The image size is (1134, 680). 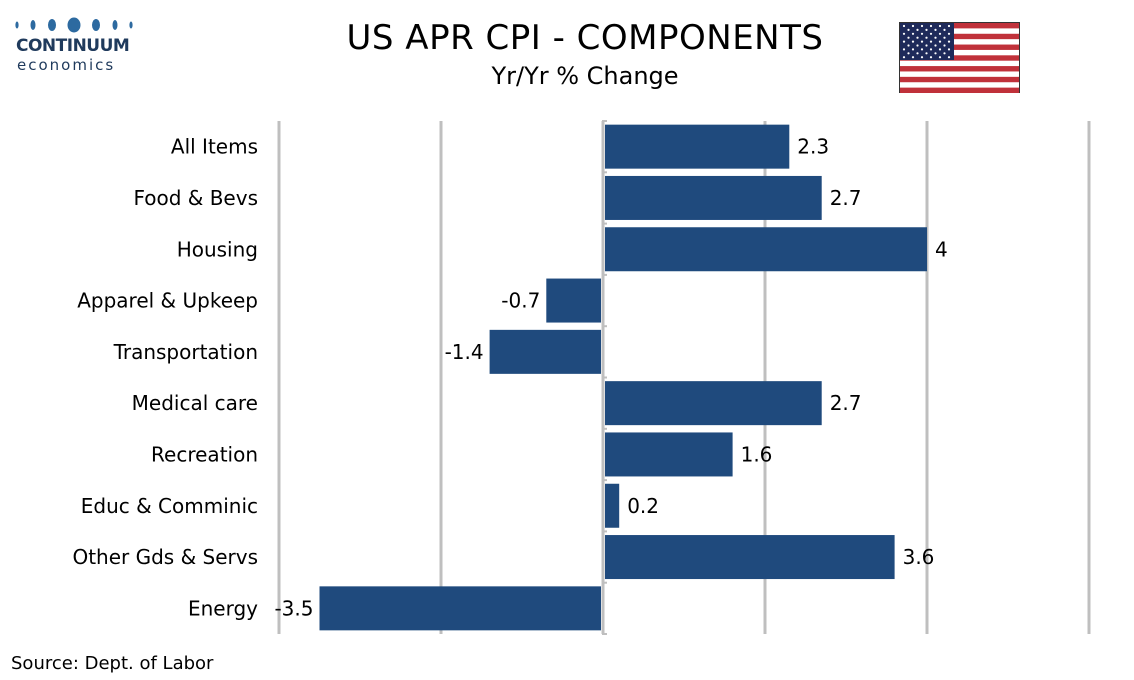 What do you see at coordinates (643, 506) in the screenshot?
I see `data-label: 0.2` at bounding box center [643, 506].